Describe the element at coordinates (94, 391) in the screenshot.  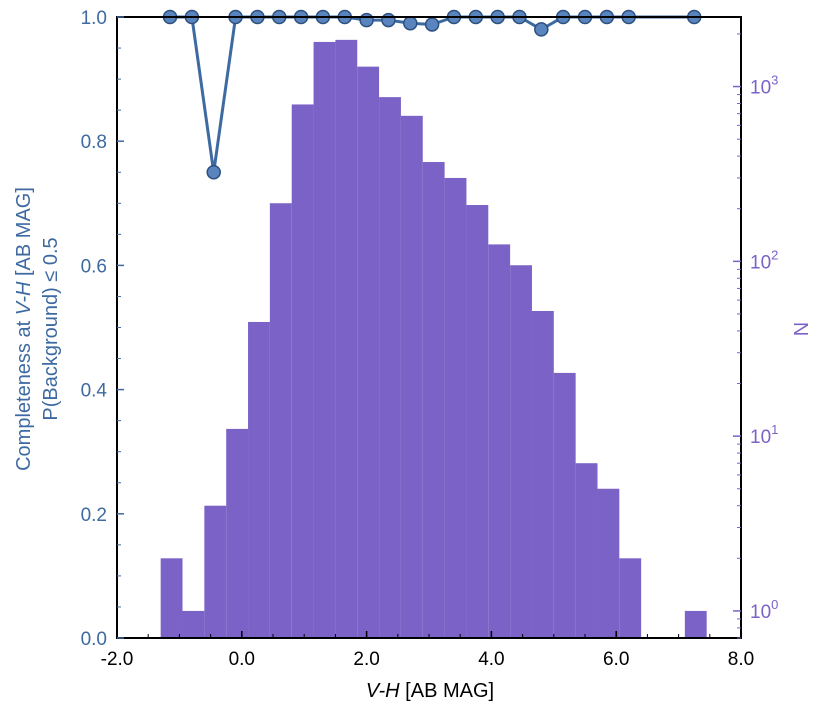
I see `left-y-tick-label: 0.4` at that location.